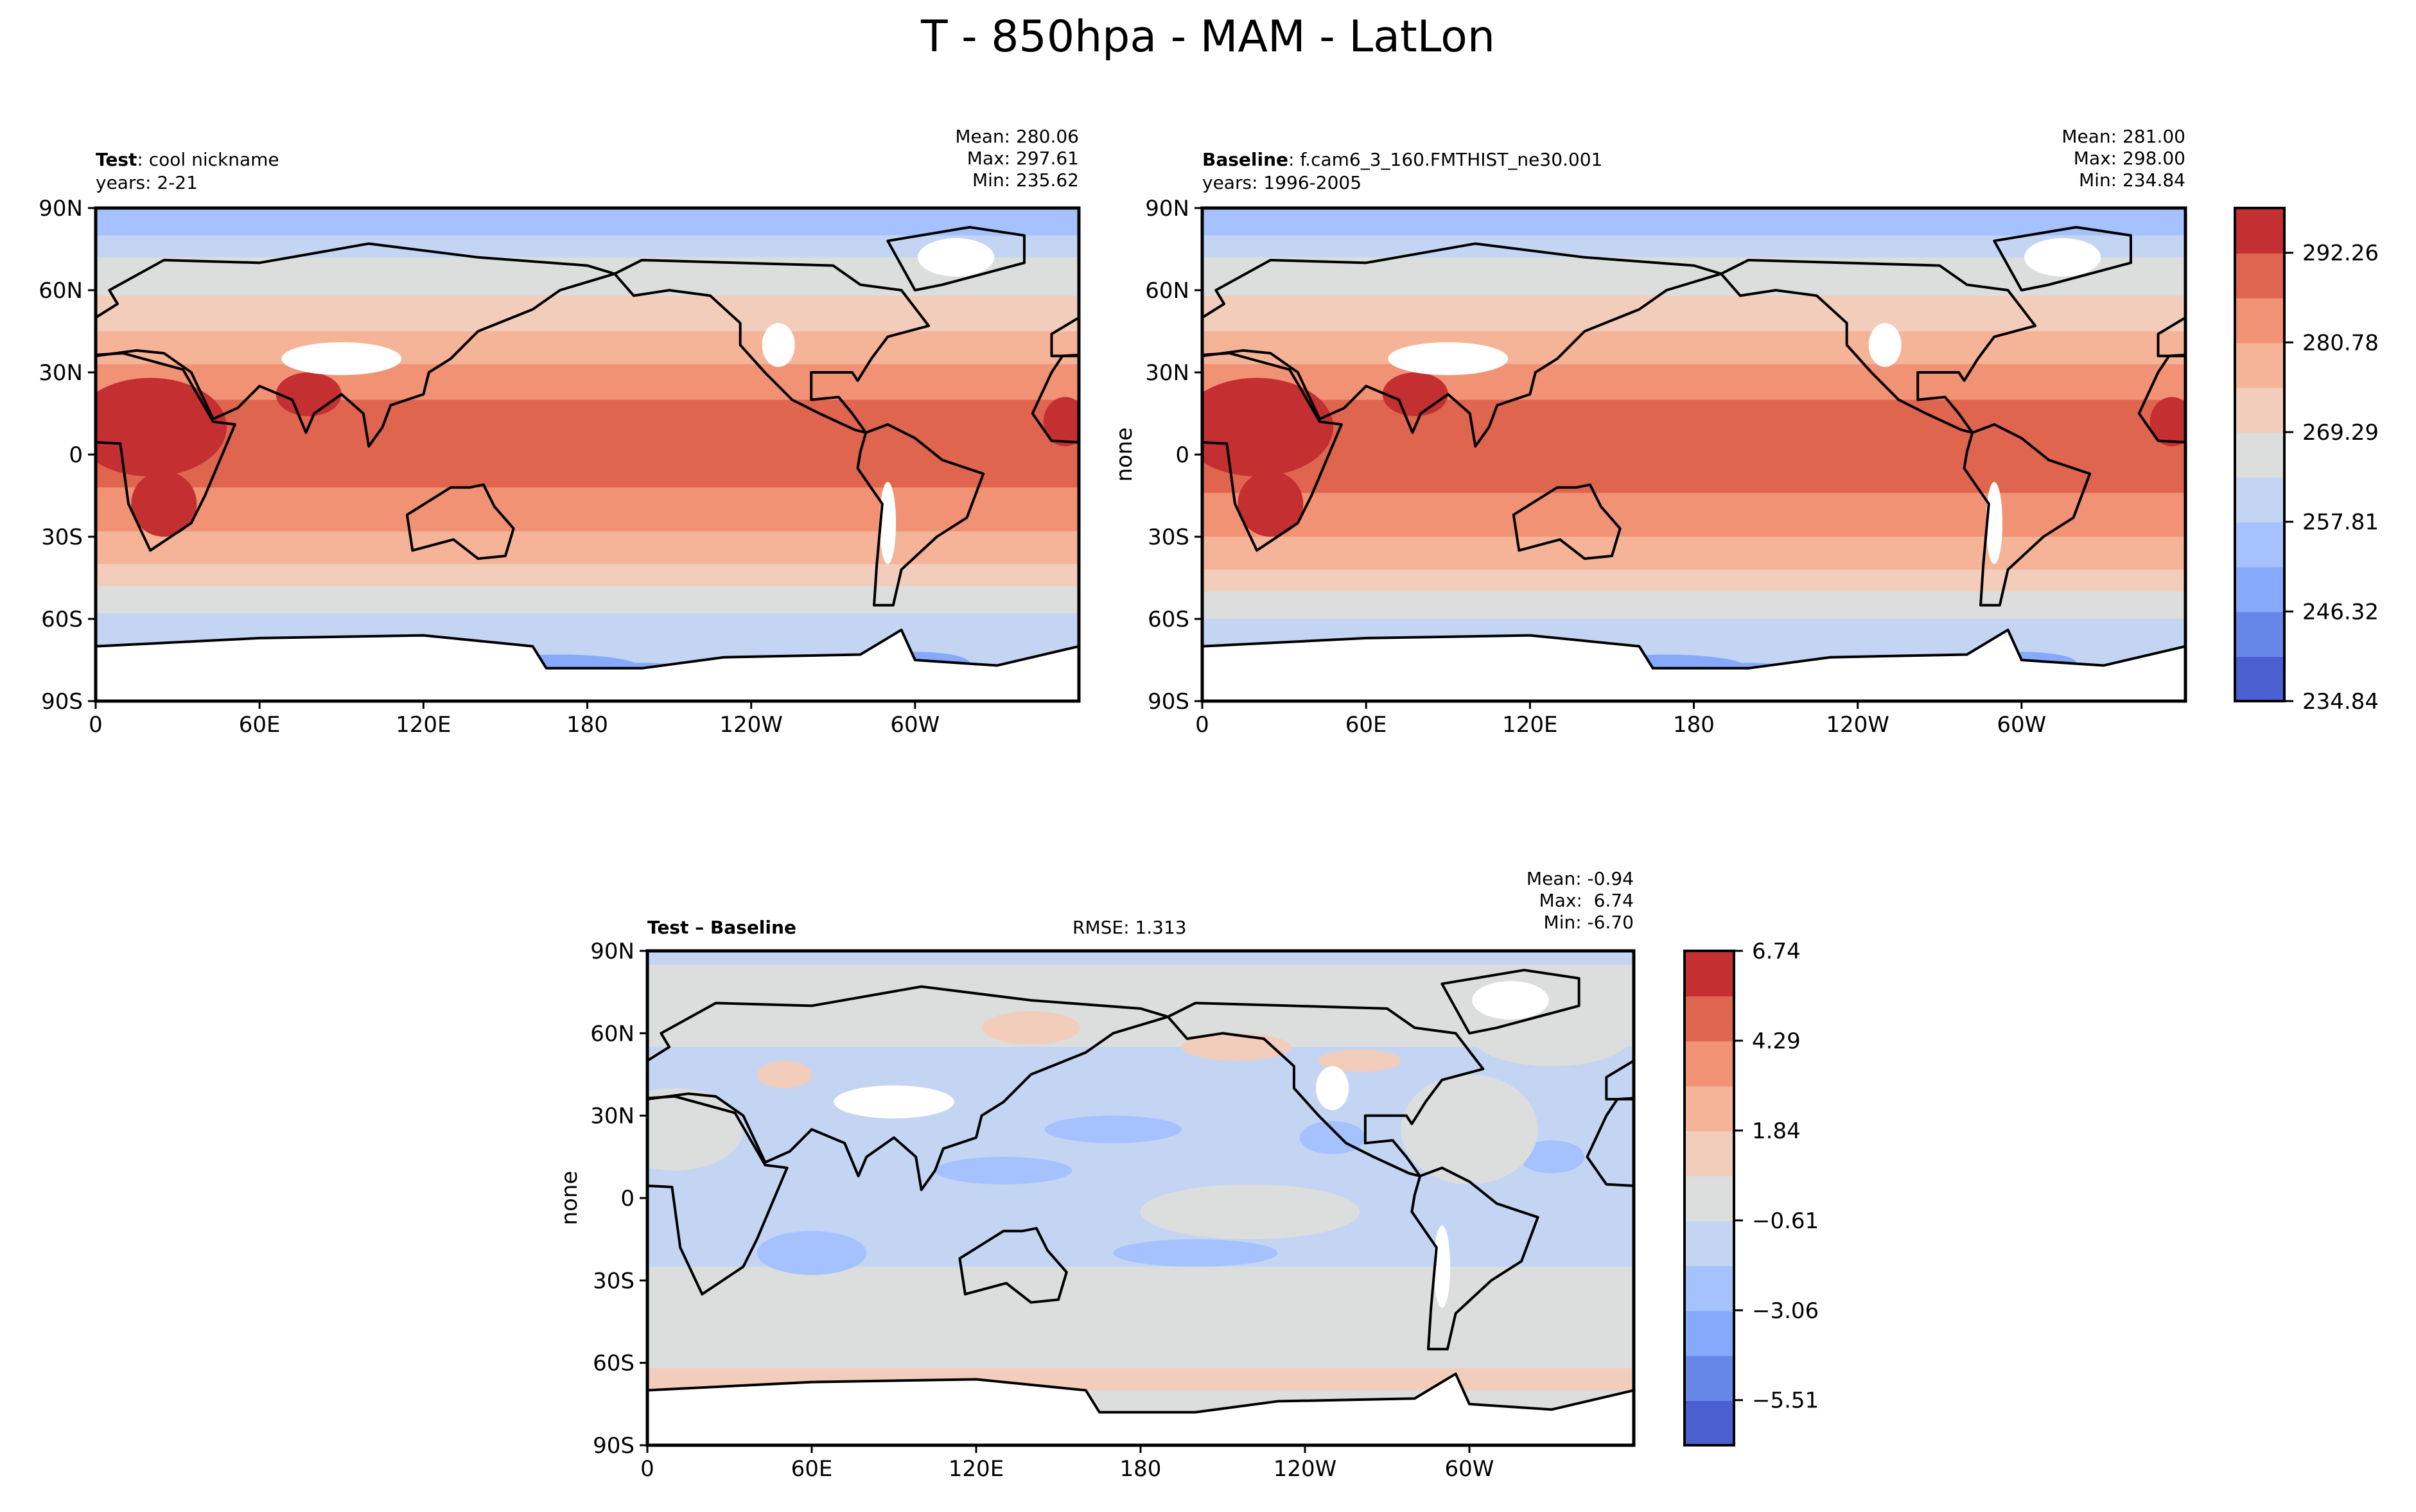  I want to click on colorbar-tick-label: 4.29, so click(1776, 1041).